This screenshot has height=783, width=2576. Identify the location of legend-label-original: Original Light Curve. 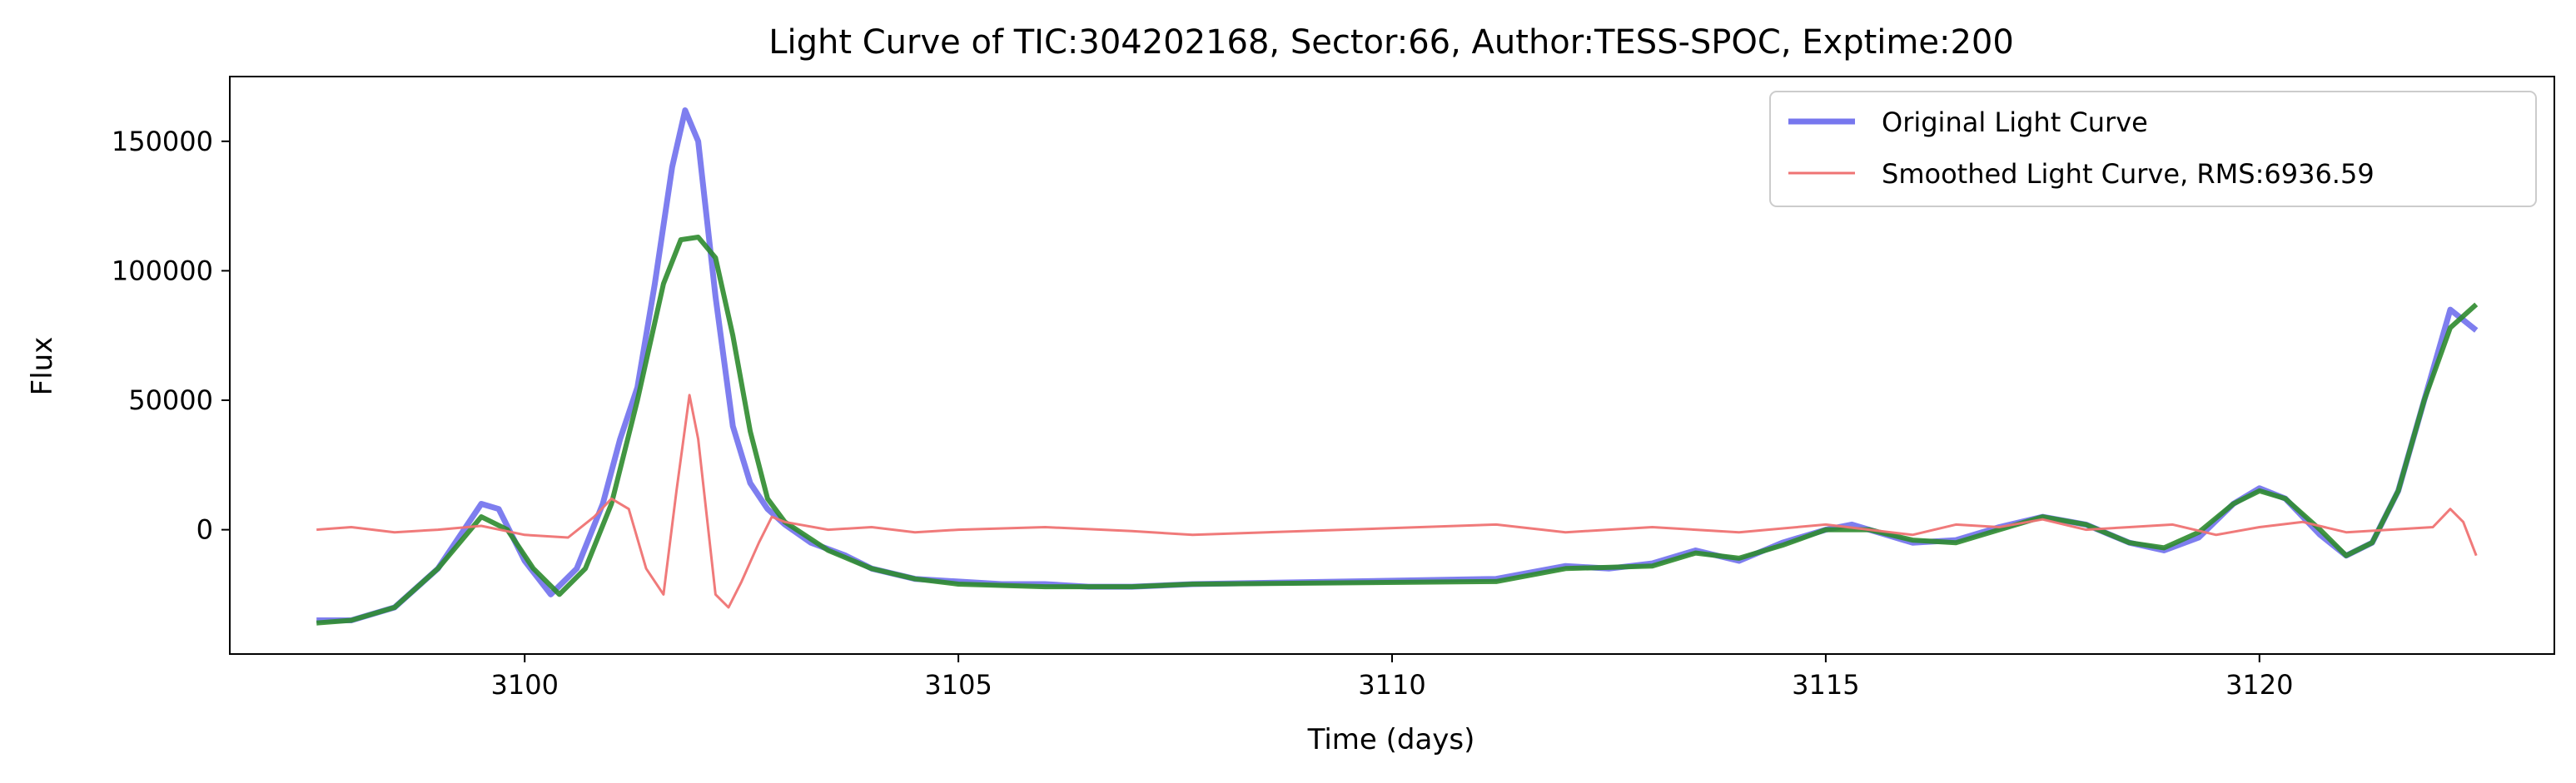
(2015, 123).